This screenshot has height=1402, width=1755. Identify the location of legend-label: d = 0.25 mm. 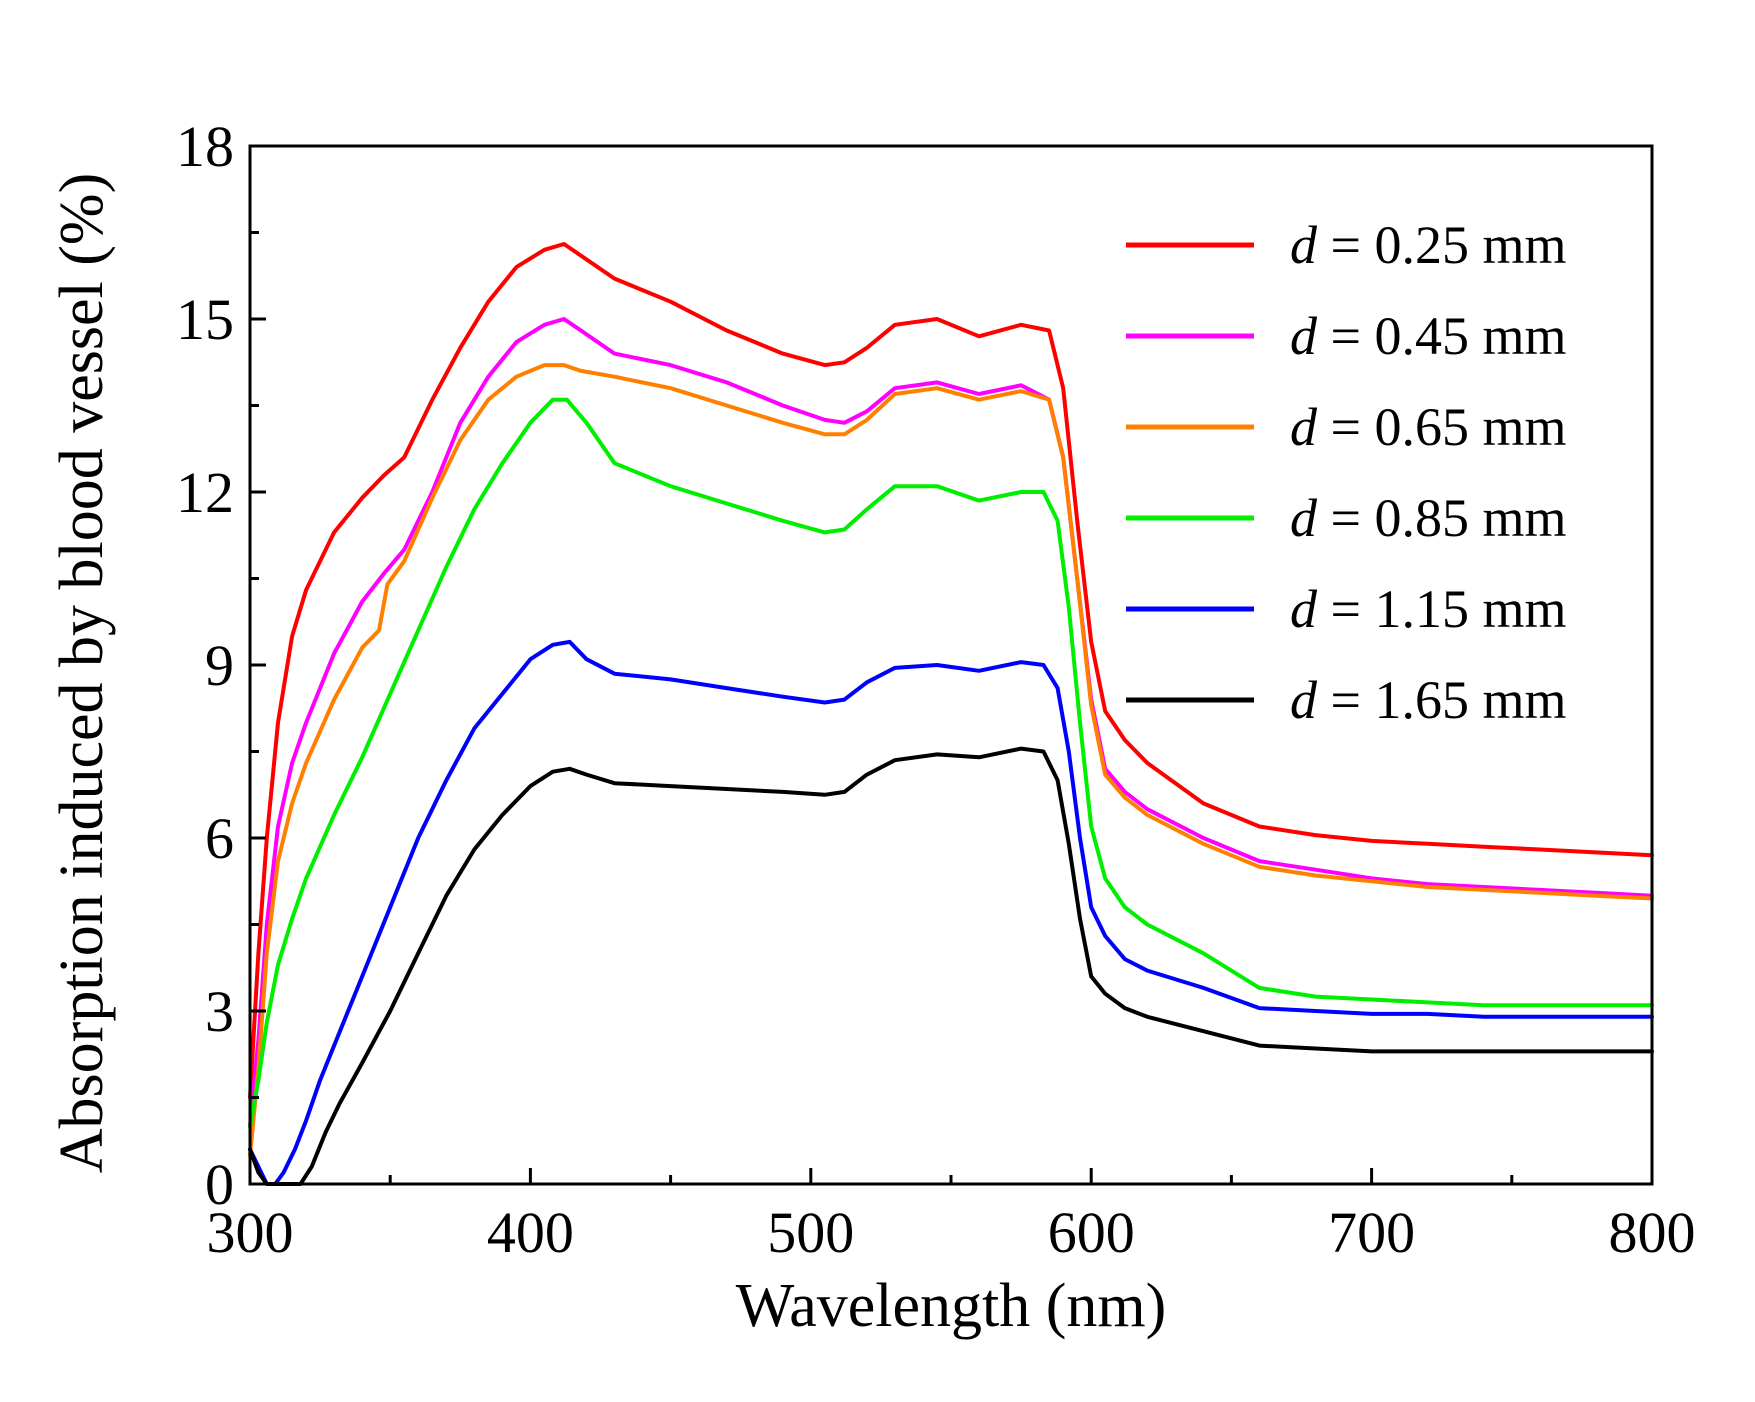
(1428, 245).